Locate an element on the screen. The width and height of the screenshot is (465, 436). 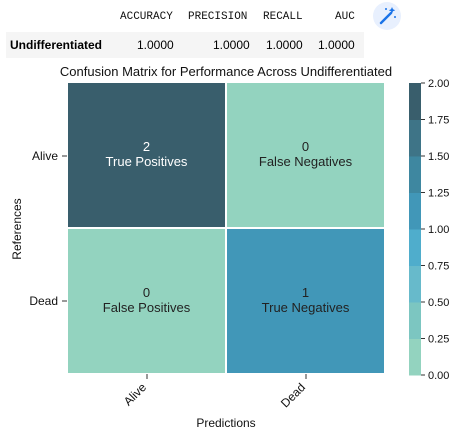
colorbar-tick-label: 1.25 is located at coordinates (438, 194).